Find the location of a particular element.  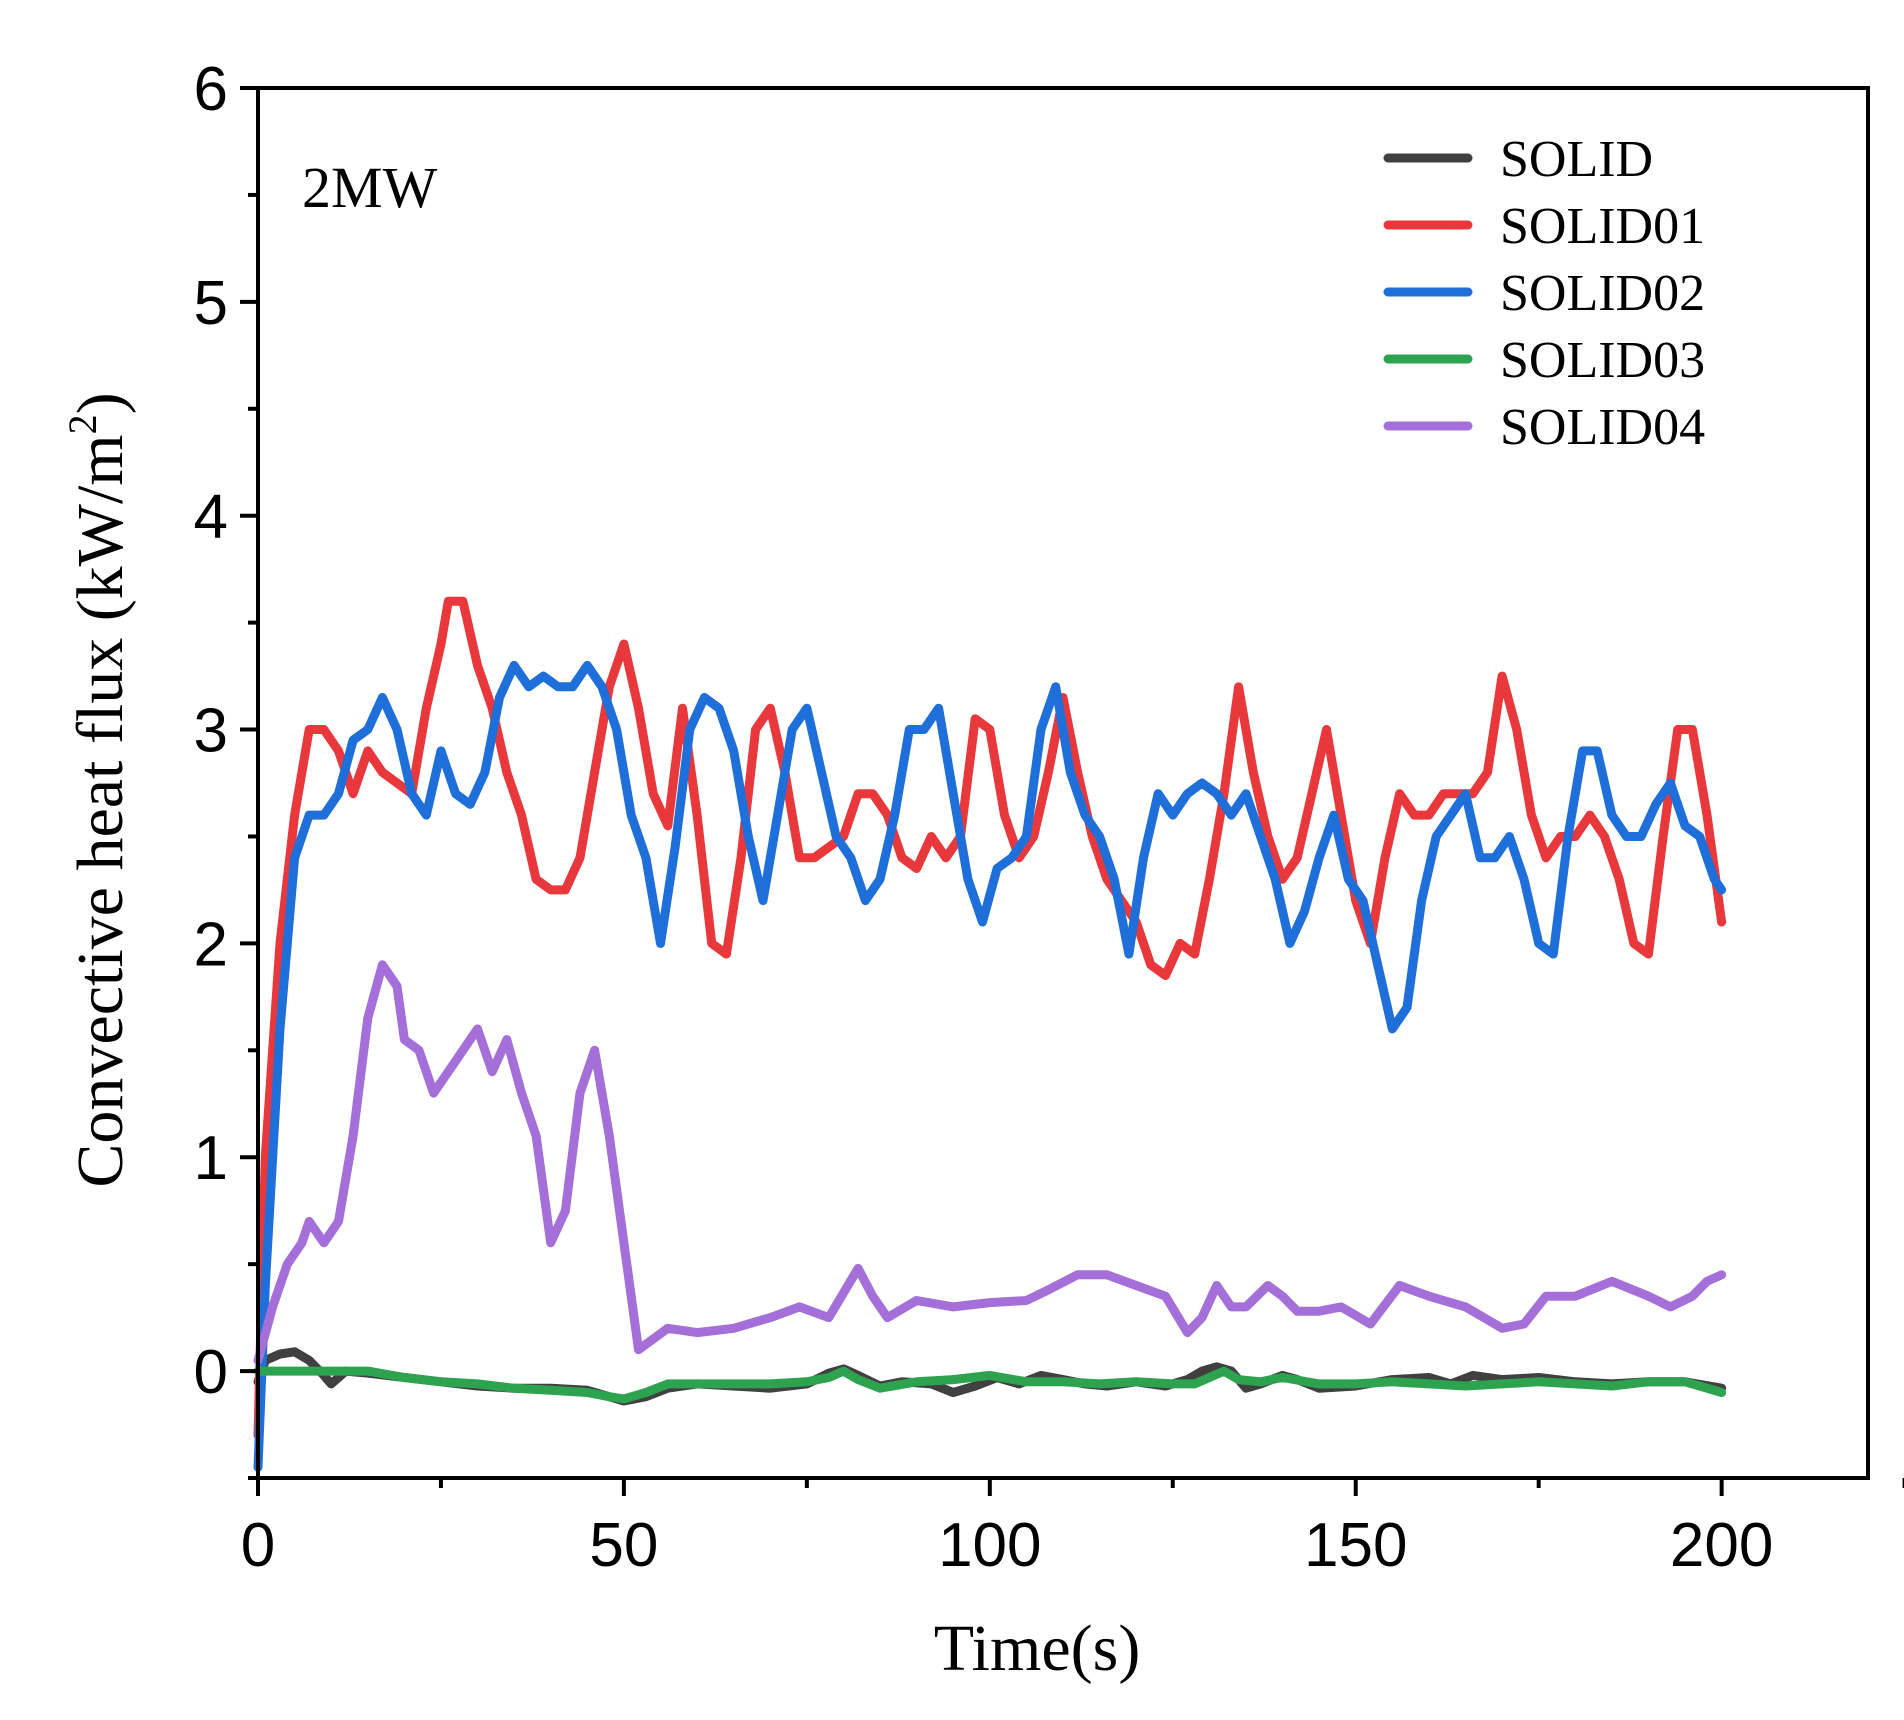

x-tick-label: 0 is located at coordinates (258, 1545).